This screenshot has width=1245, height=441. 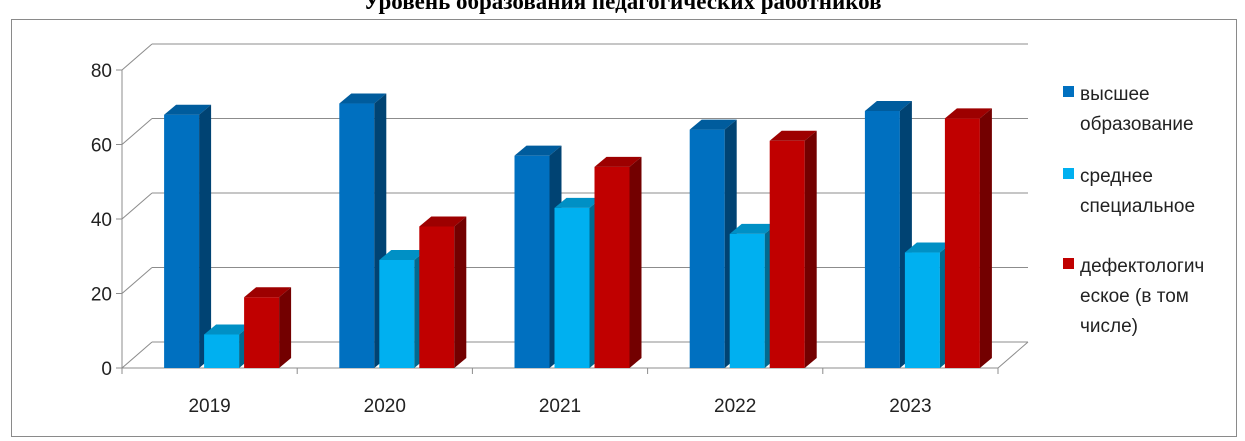 What do you see at coordinates (385, 406) in the screenshot?
I see `x-tick-label: 2020` at bounding box center [385, 406].